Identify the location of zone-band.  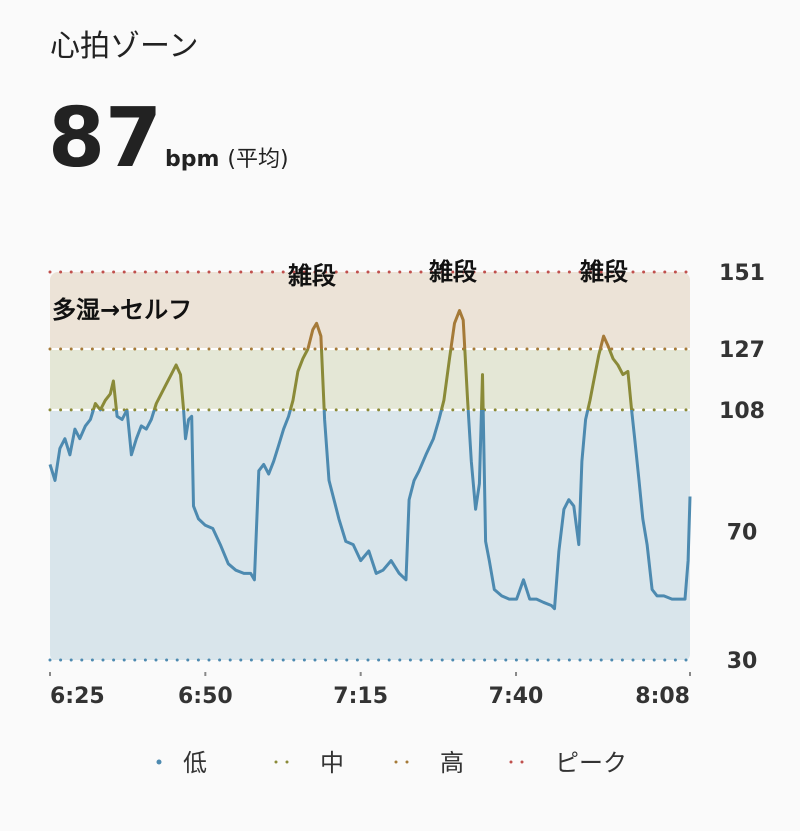
(370, 310).